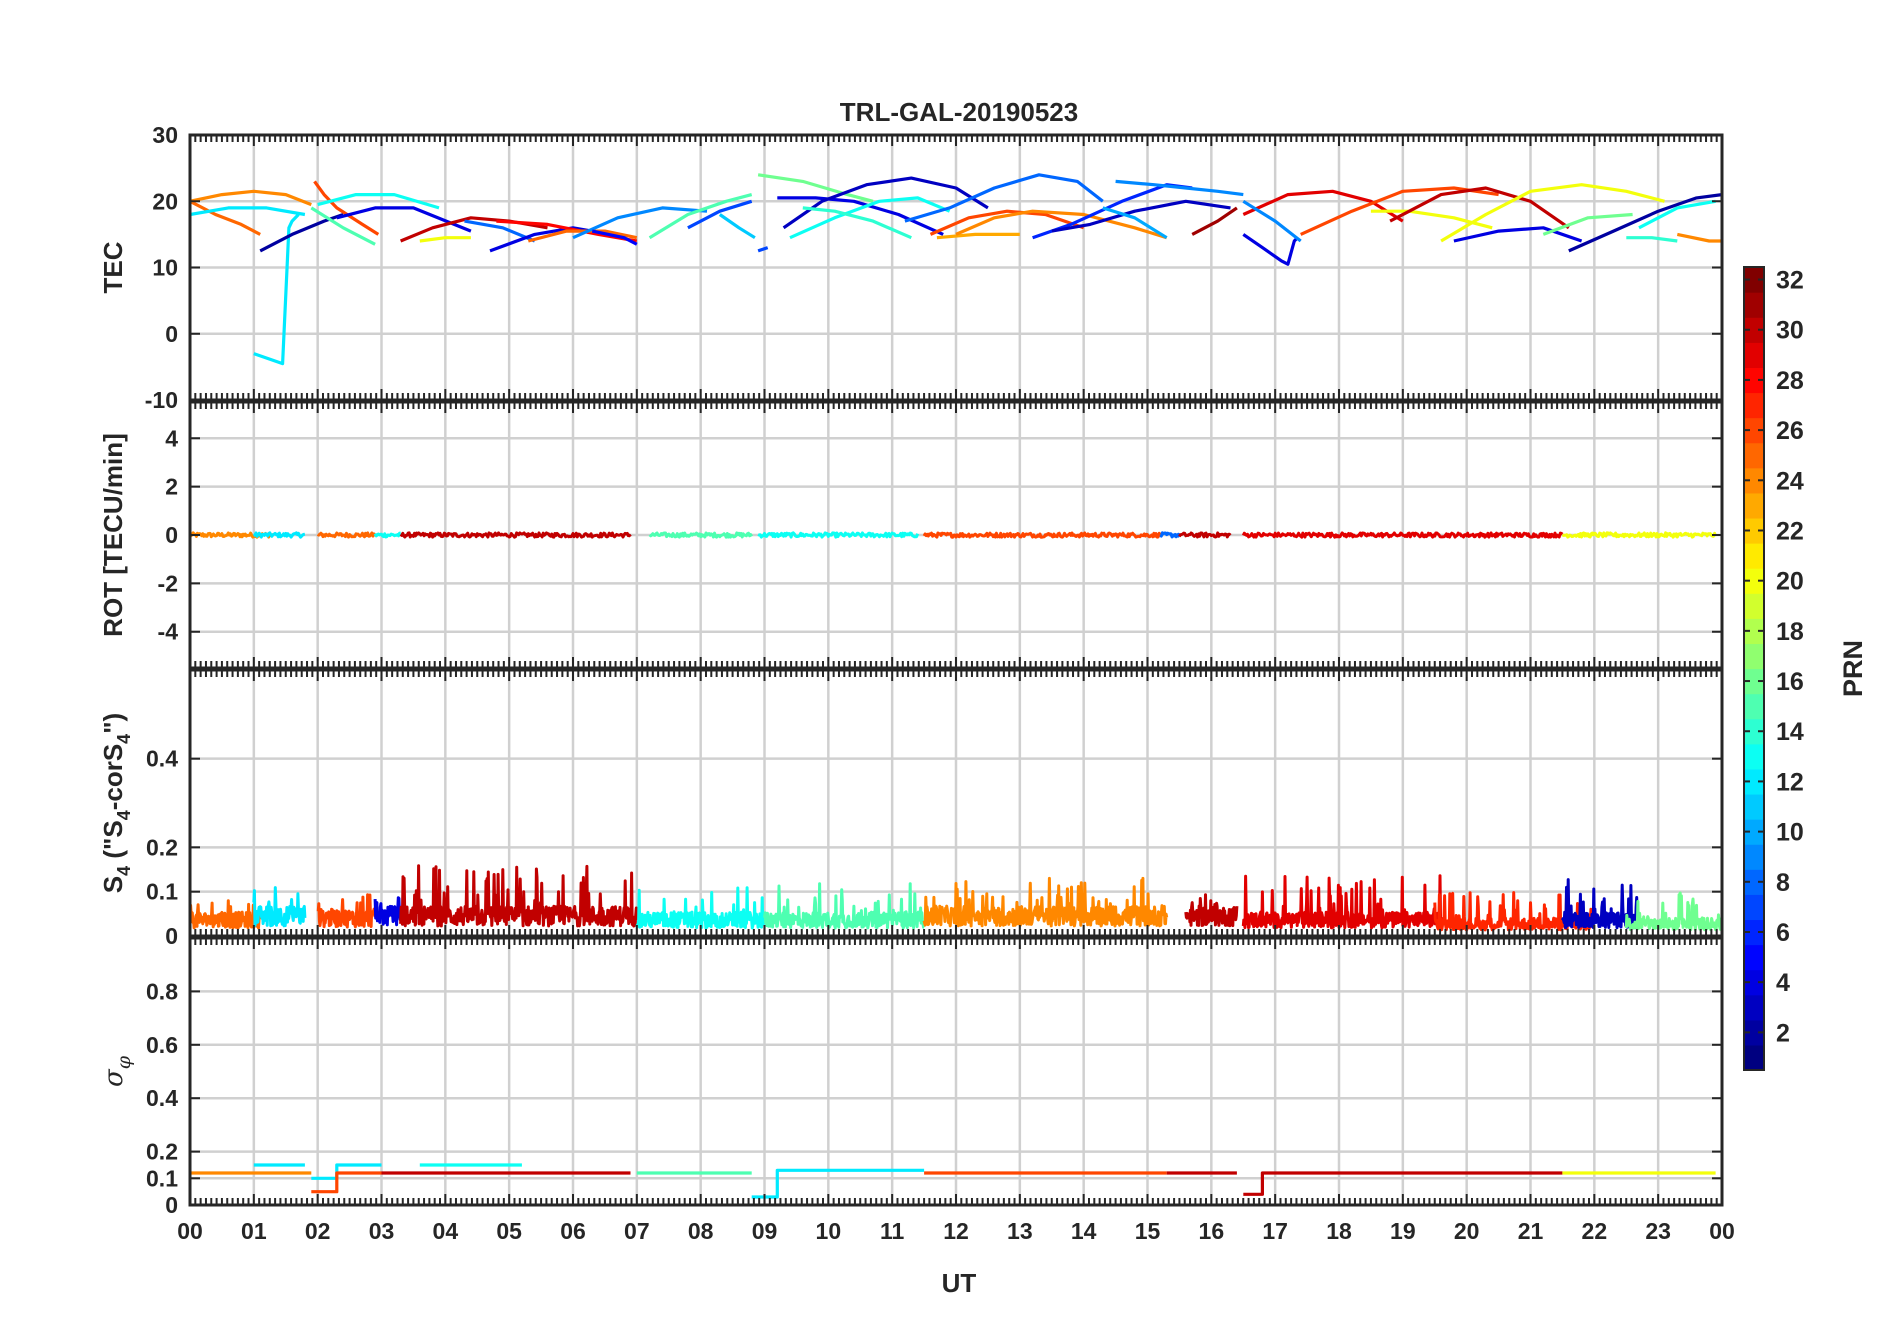 The image size is (1902, 1330). I want to click on colorbar-tick-label: 10, so click(1790, 833).